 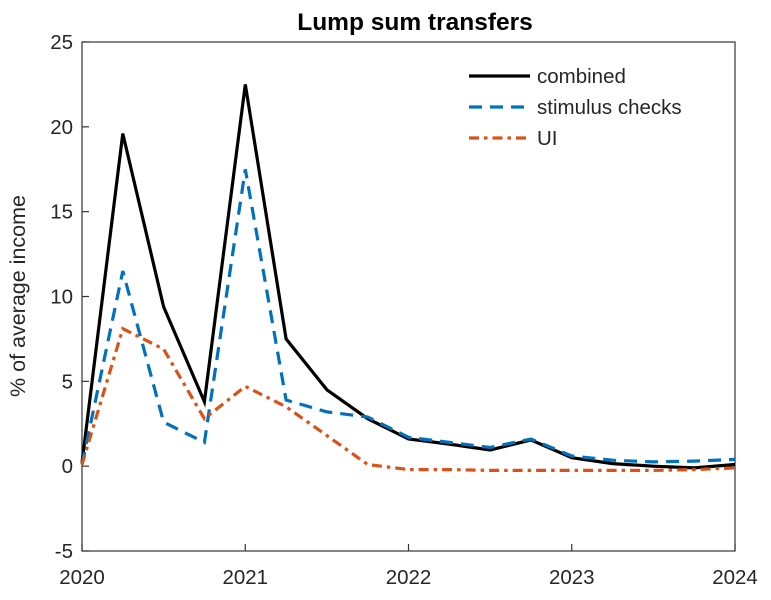 I want to click on y-axis-label: % of average income, so click(x=18, y=296).